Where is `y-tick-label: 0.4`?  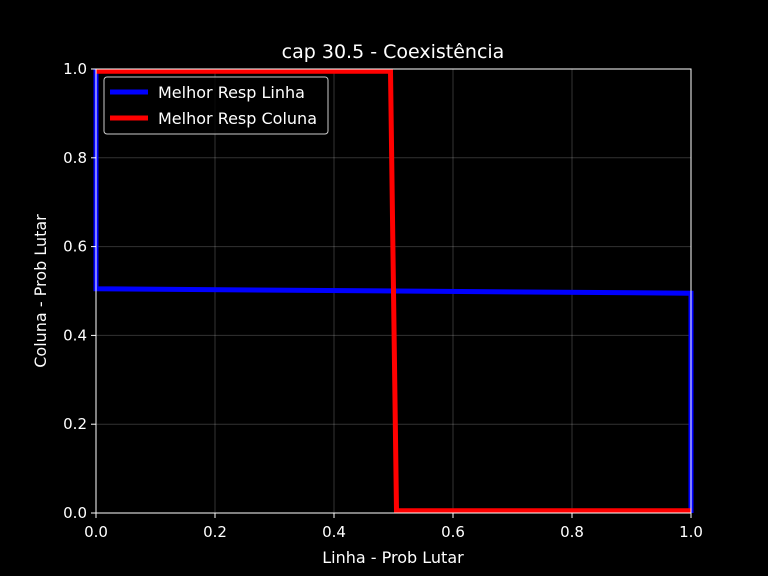
y-tick-label: 0.4 is located at coordinates (75, 335).